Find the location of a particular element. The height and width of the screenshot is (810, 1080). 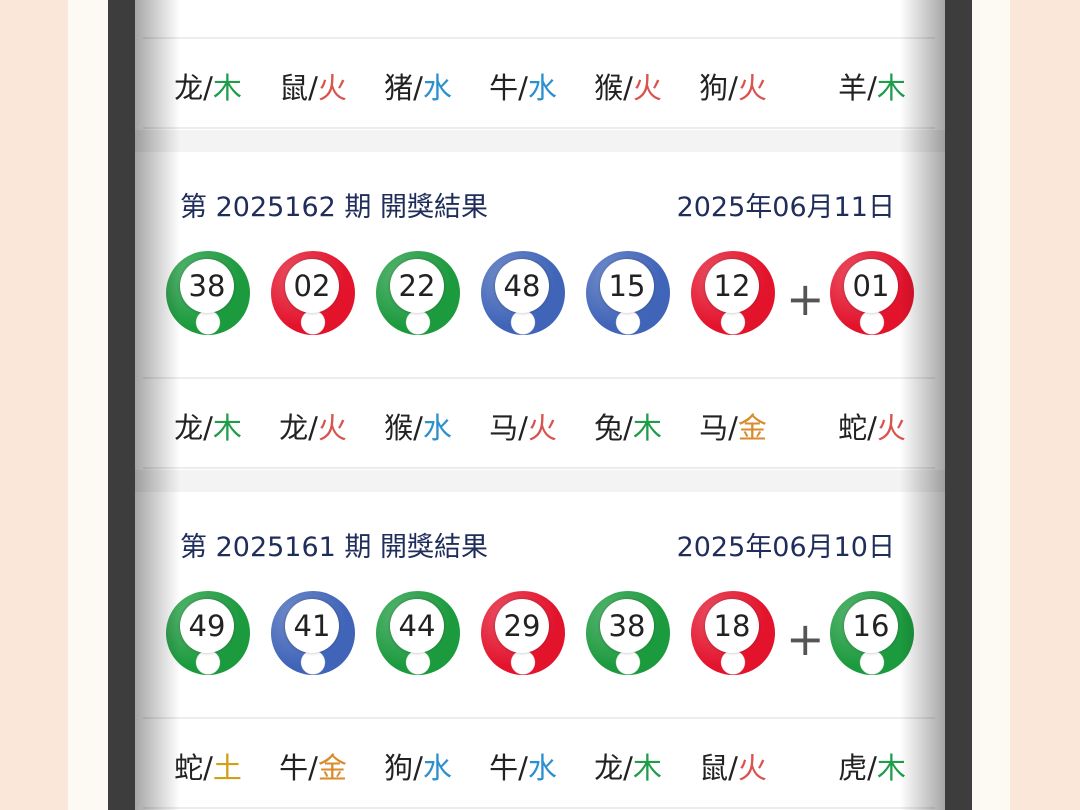

ball-number: 44 is located at coordinates (417, 626).